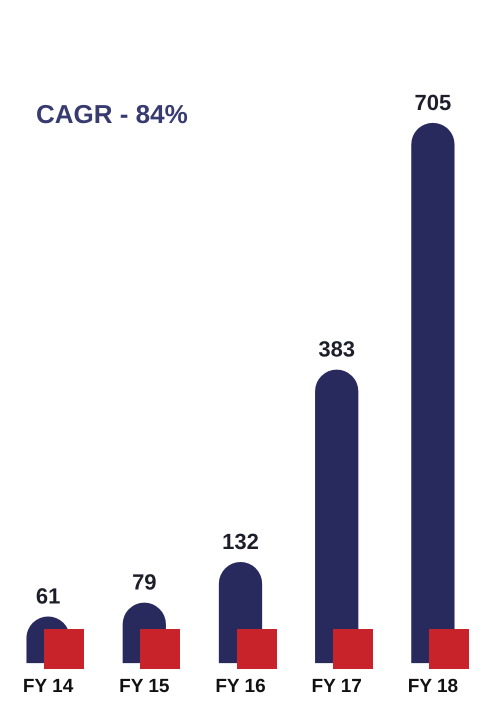  What do you see at coordinates (144, 582) in the screenshot?
I see `data-label: 79` at bounding box center [144, 582].